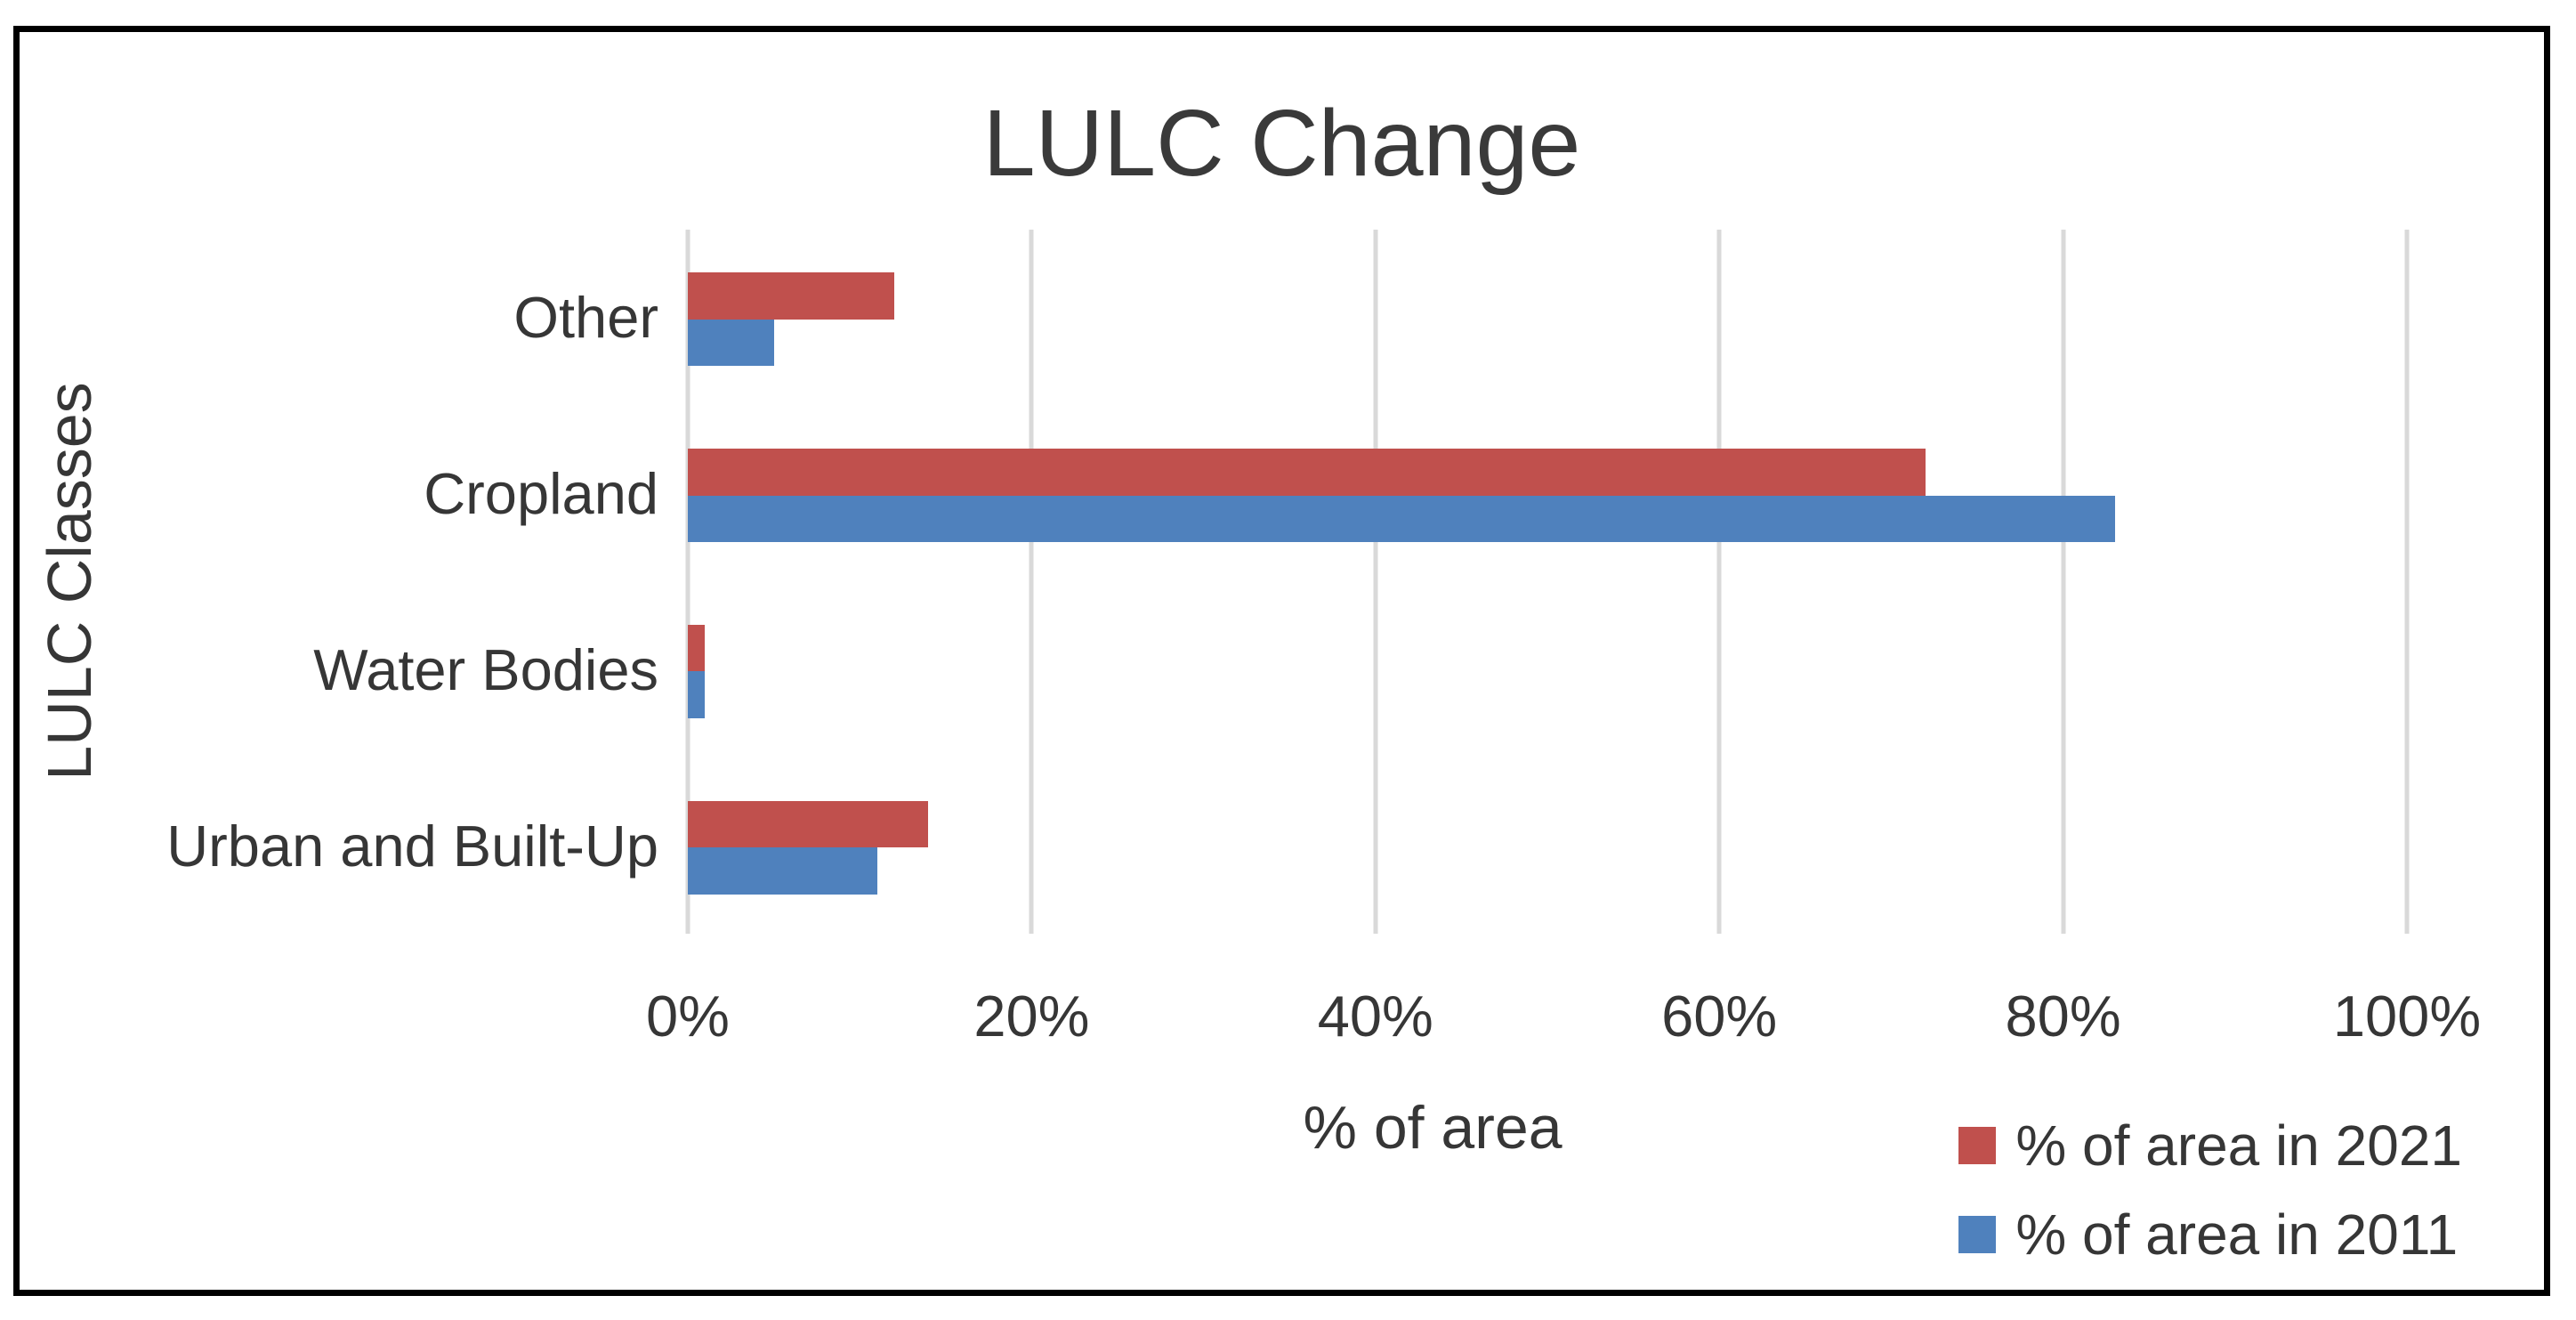  I want to click on x-tick-label-60: 60%, so click(1719, 1017).